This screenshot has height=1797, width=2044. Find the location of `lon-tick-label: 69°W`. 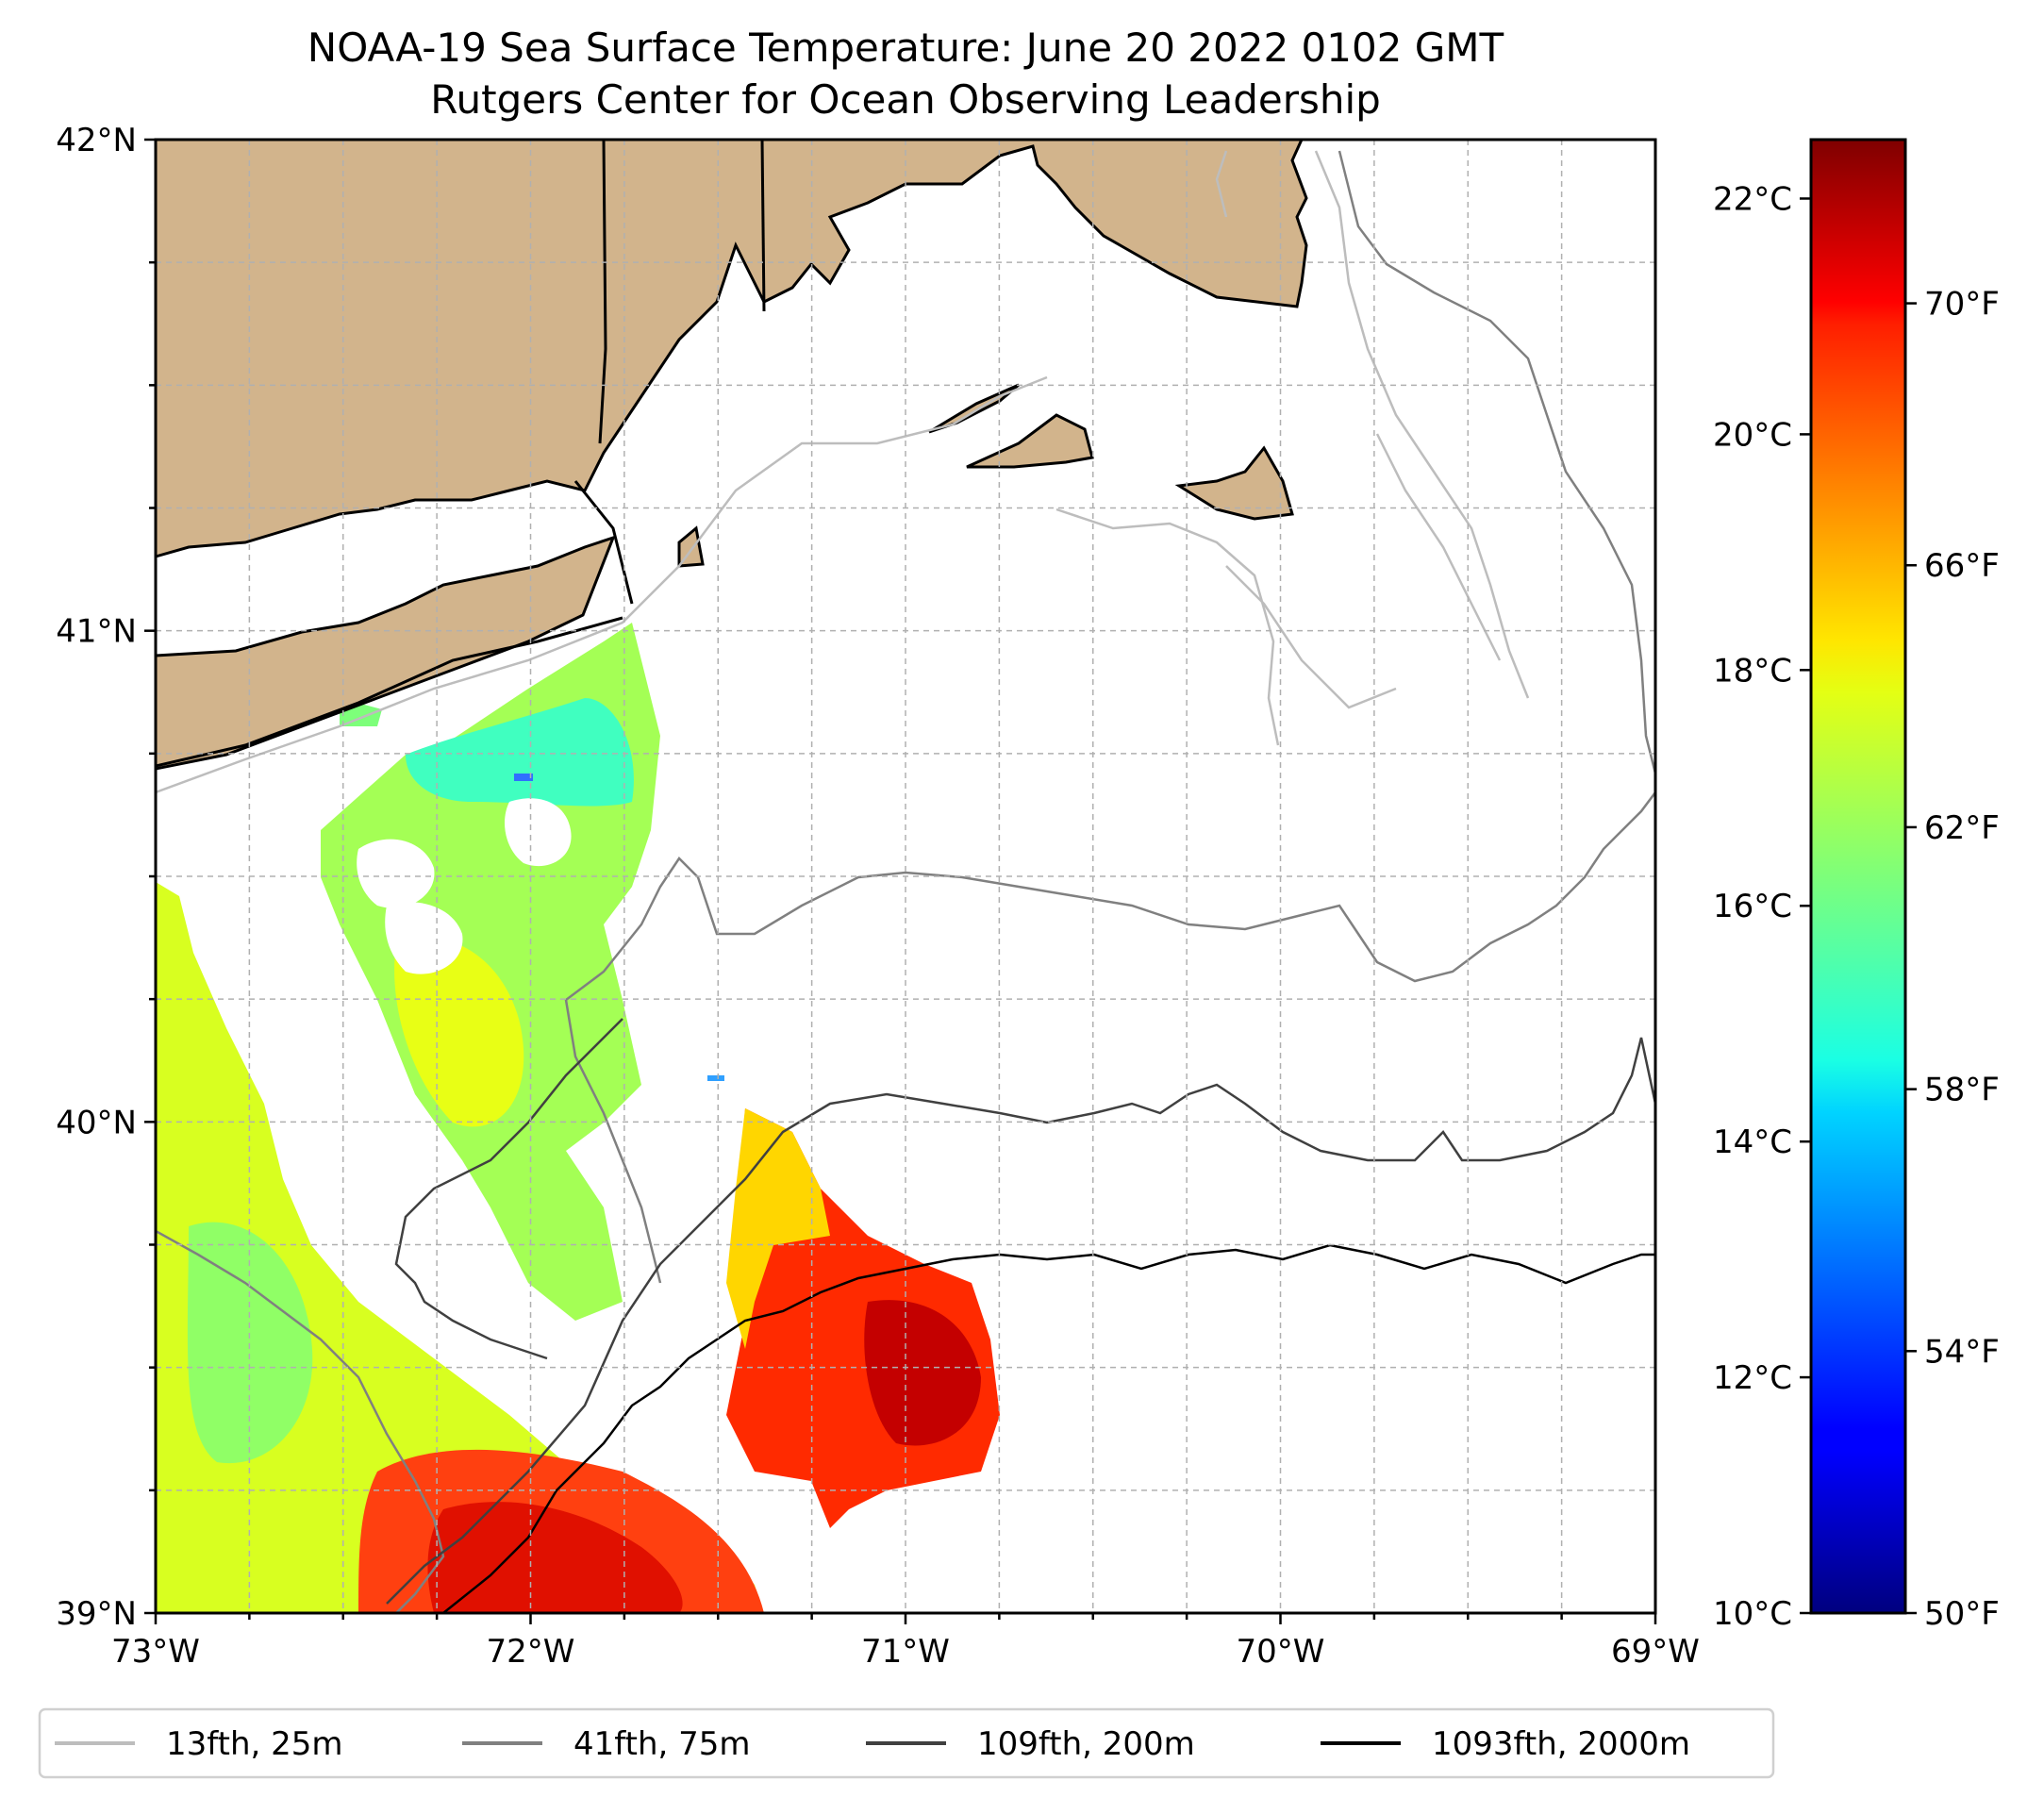

lon-tick-label: 69°W is located at coordinates (1655, 1652).